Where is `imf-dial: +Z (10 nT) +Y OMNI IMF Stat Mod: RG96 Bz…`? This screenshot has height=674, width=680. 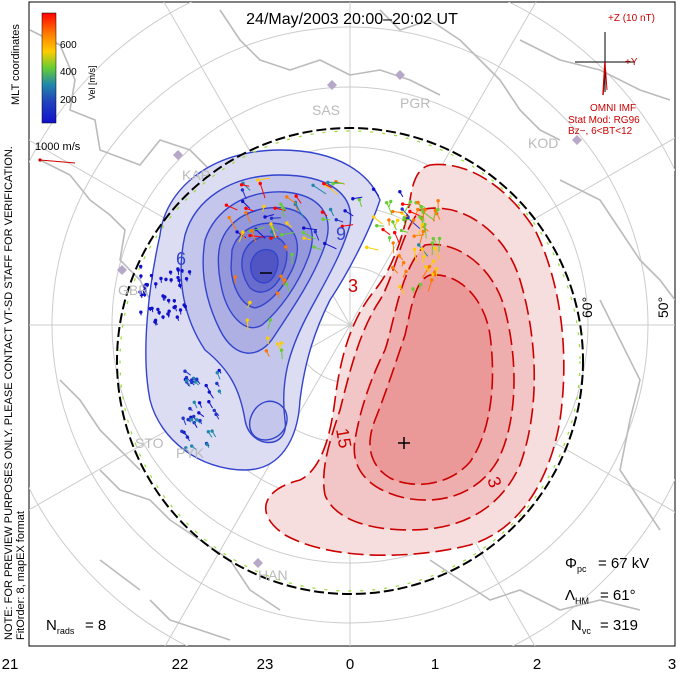 imf-dial: +Z (10 nT) +Y OMNI IMF Stat Mod: RG96 Bz… is located at coordinates (611, 75).